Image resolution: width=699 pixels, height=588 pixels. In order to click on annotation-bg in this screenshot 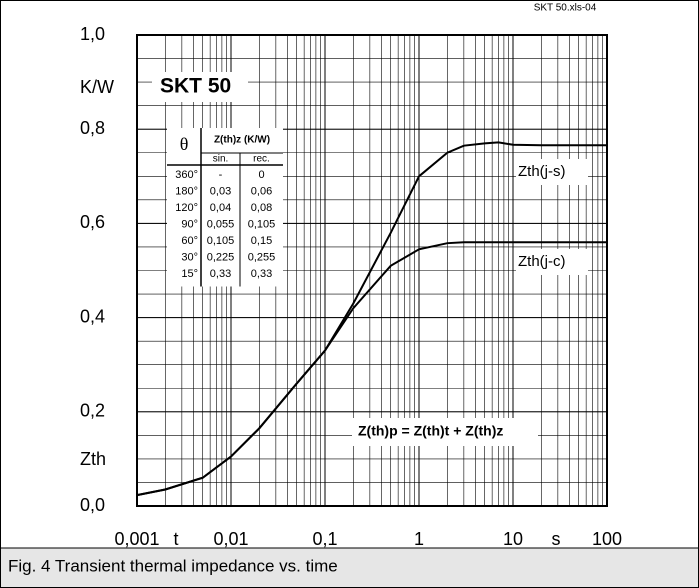, I will do `click(445, 432)`.